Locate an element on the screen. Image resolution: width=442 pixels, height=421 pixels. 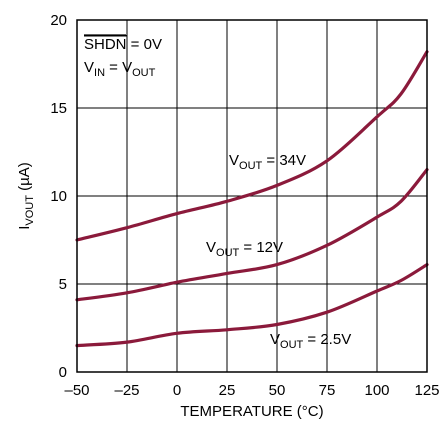
series-label-2-5v: VOUT = 2.5V is located at coordinates (310, 341).